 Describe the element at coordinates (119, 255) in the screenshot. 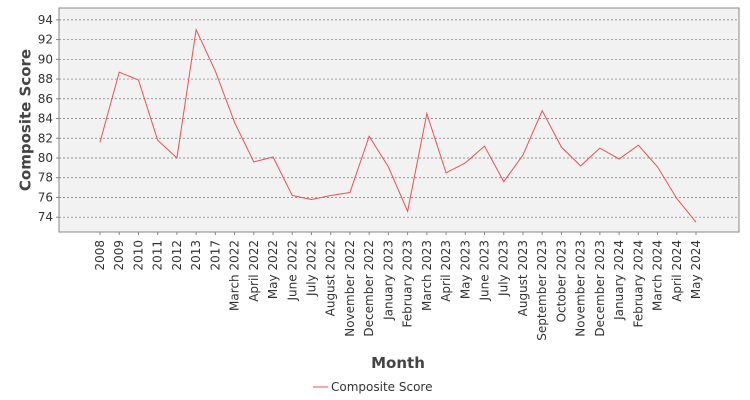

I see `x-tick-label: 2009` at that location.